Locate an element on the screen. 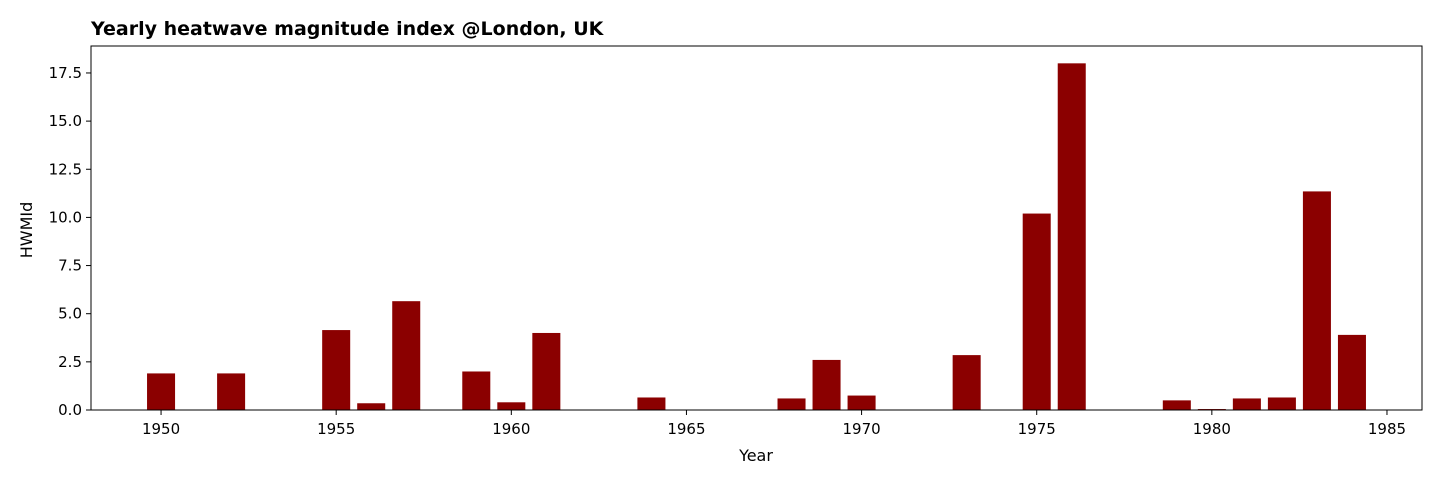  bar-1979 is located at coordinates (1176, 405).